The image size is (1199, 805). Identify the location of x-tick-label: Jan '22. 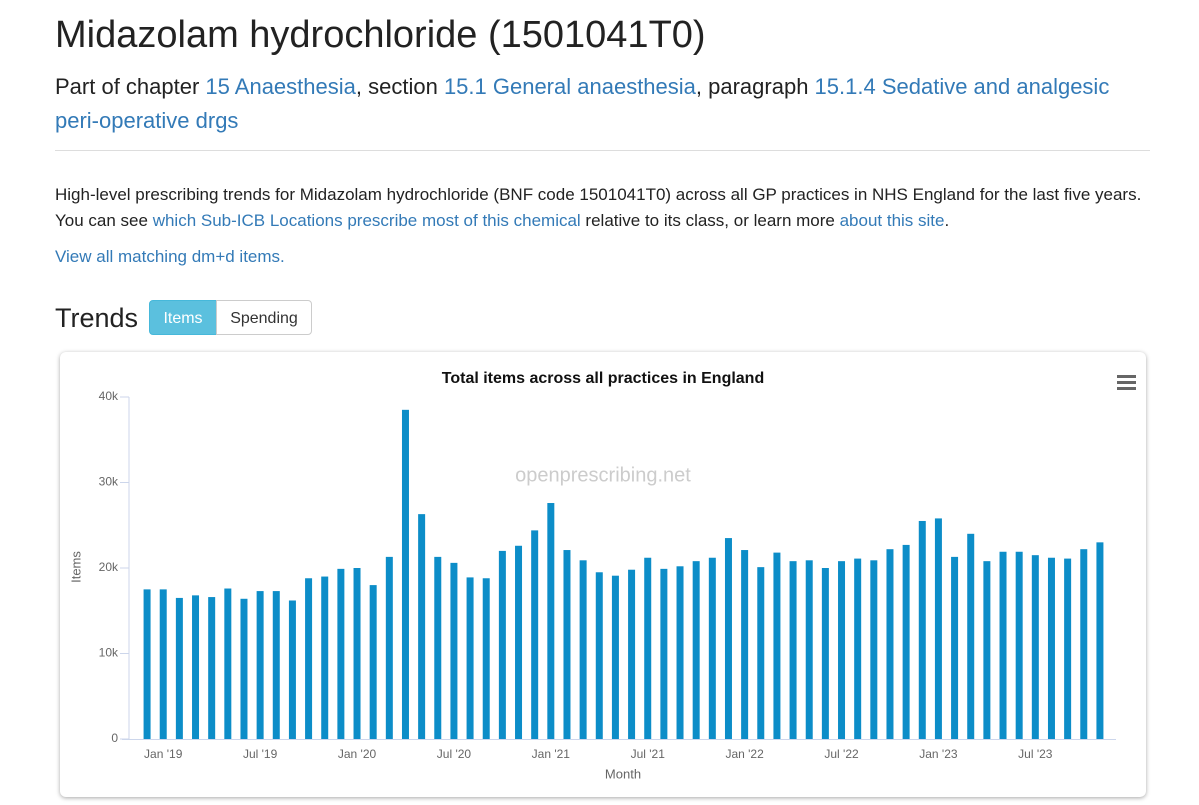
(744, 754).